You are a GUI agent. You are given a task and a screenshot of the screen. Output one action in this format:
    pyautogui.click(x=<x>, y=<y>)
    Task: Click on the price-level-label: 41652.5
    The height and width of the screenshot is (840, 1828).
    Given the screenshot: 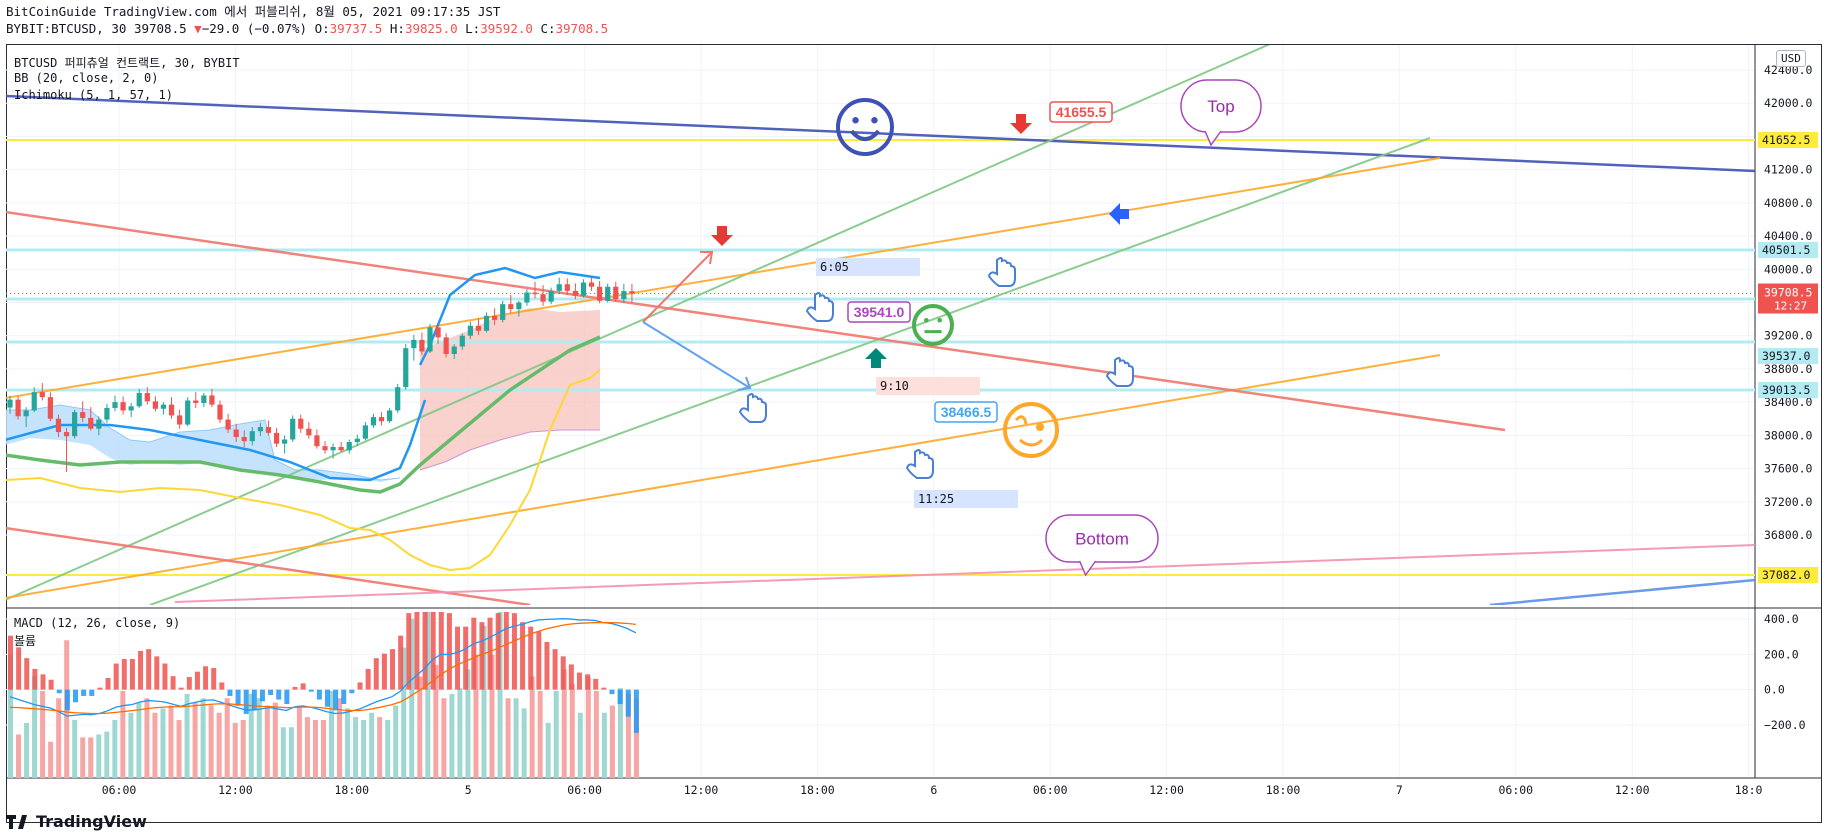 What is the action you would take?
    pyautogui.click(x=1788, y=140)
    